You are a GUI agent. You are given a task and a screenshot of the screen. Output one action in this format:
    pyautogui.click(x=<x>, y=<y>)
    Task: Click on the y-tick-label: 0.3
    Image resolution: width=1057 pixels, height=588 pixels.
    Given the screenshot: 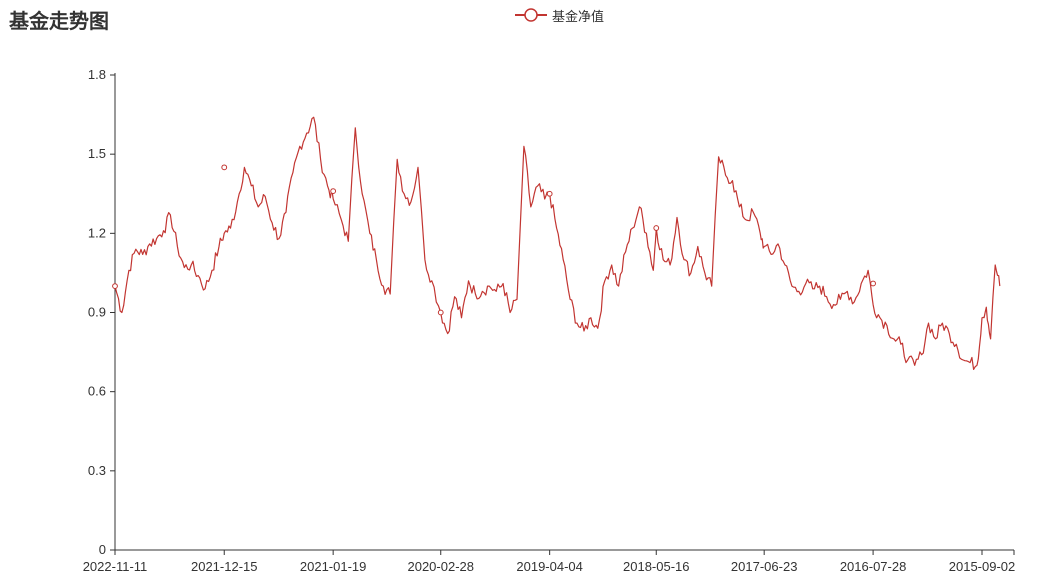 What is the action you would take?
    pyautogui.click(x=97, y=470)
    